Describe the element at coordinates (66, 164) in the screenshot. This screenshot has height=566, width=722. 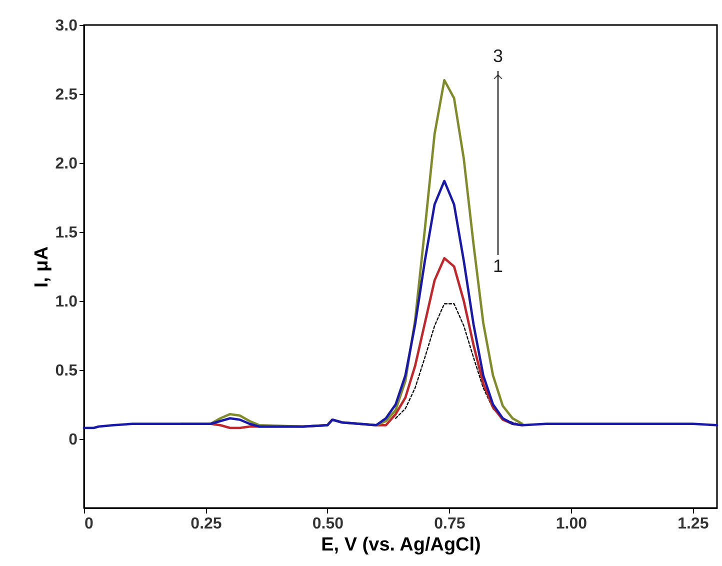
I see `y-tick-label: 2.0` at that location.